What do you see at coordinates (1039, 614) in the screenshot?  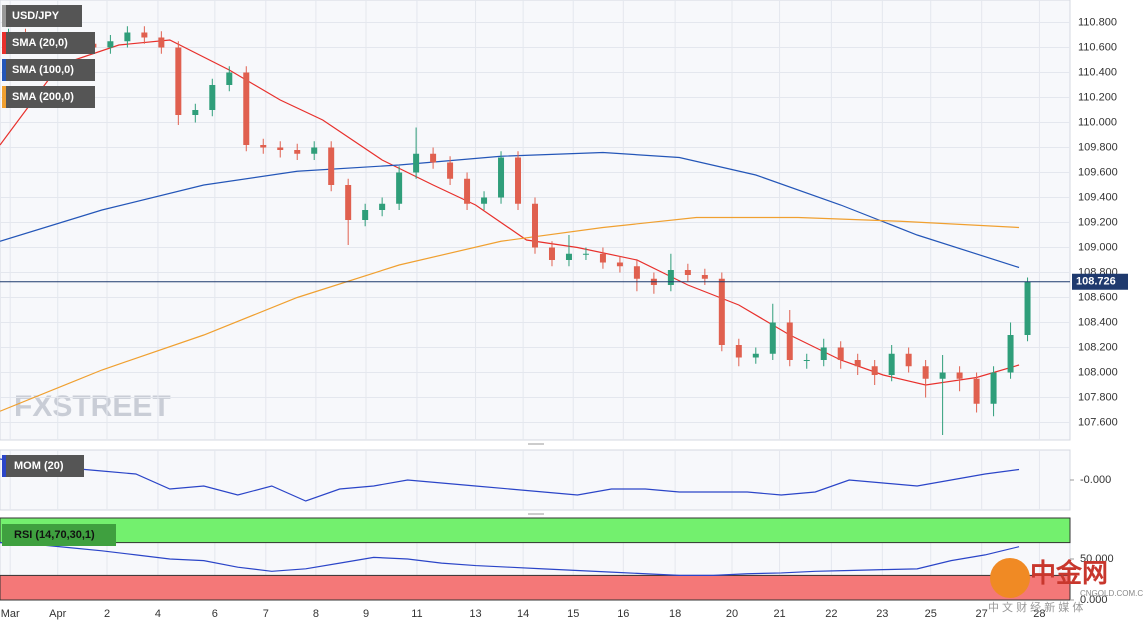 I see `x-tick-label: 28` at bounding box center [1039, 614].